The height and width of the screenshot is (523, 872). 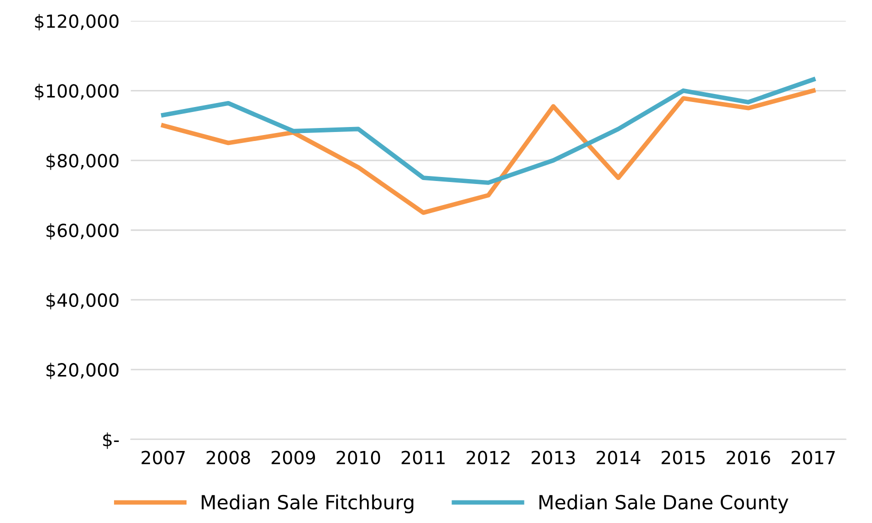 I want to click on x-tick-label: 2008, so click(x=228, y=457).